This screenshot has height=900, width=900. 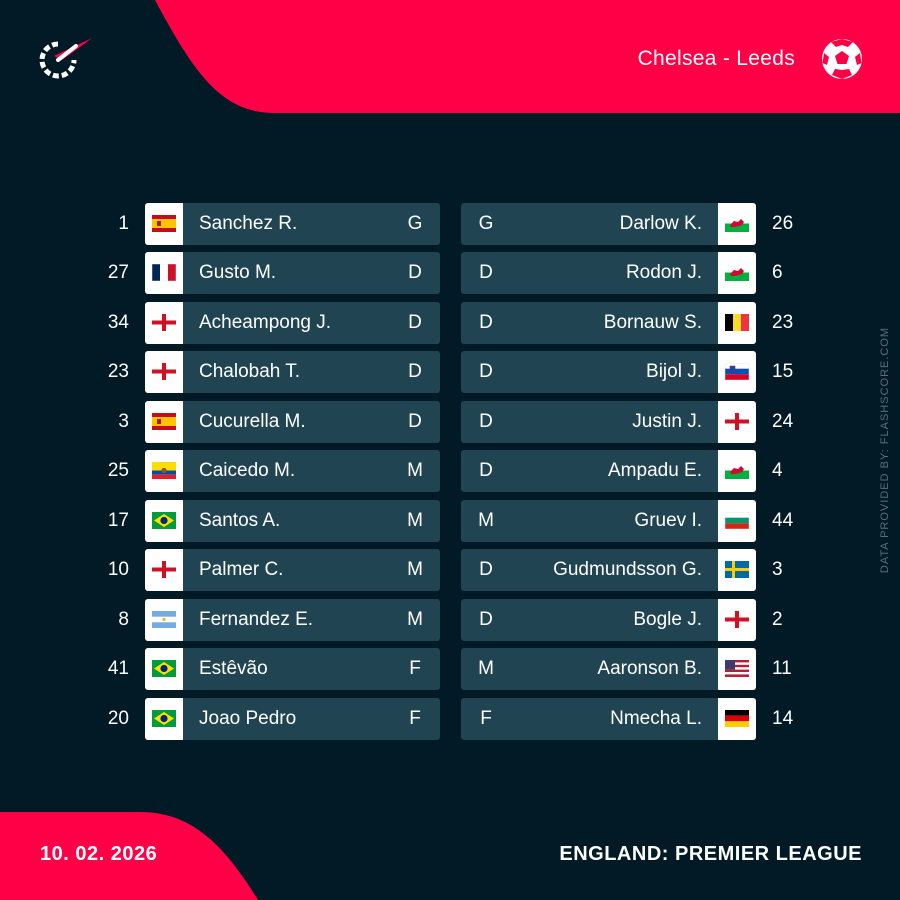 What do you see at coordinates (656, 718) in the screenshot?
I see `away-player-name: Nmecha L.` at bounding box center [656, 718].